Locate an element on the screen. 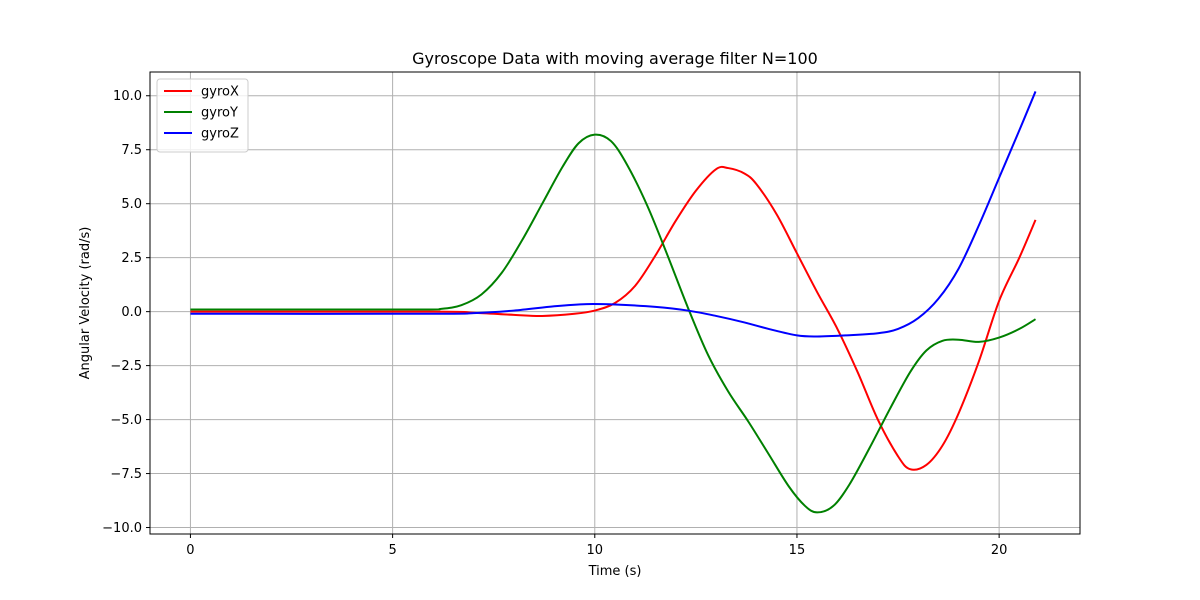  x-tick-label: 5 is located at coordinates (392, 550).